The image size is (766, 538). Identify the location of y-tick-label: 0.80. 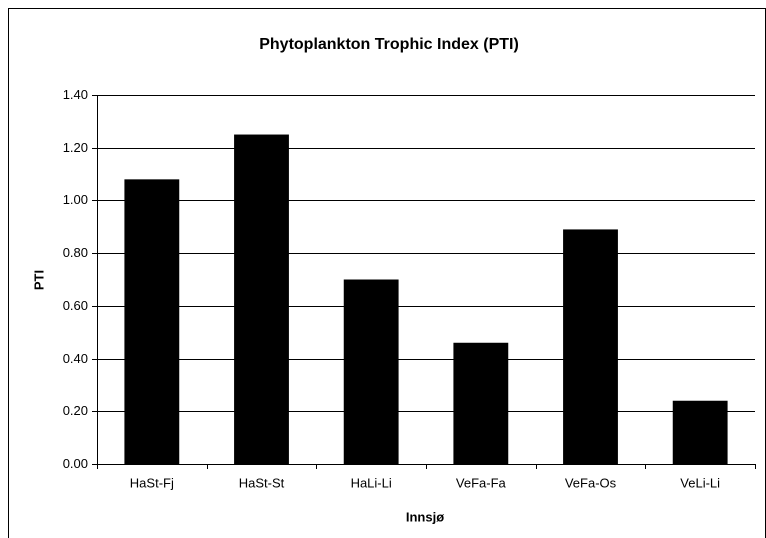
(75, 252).